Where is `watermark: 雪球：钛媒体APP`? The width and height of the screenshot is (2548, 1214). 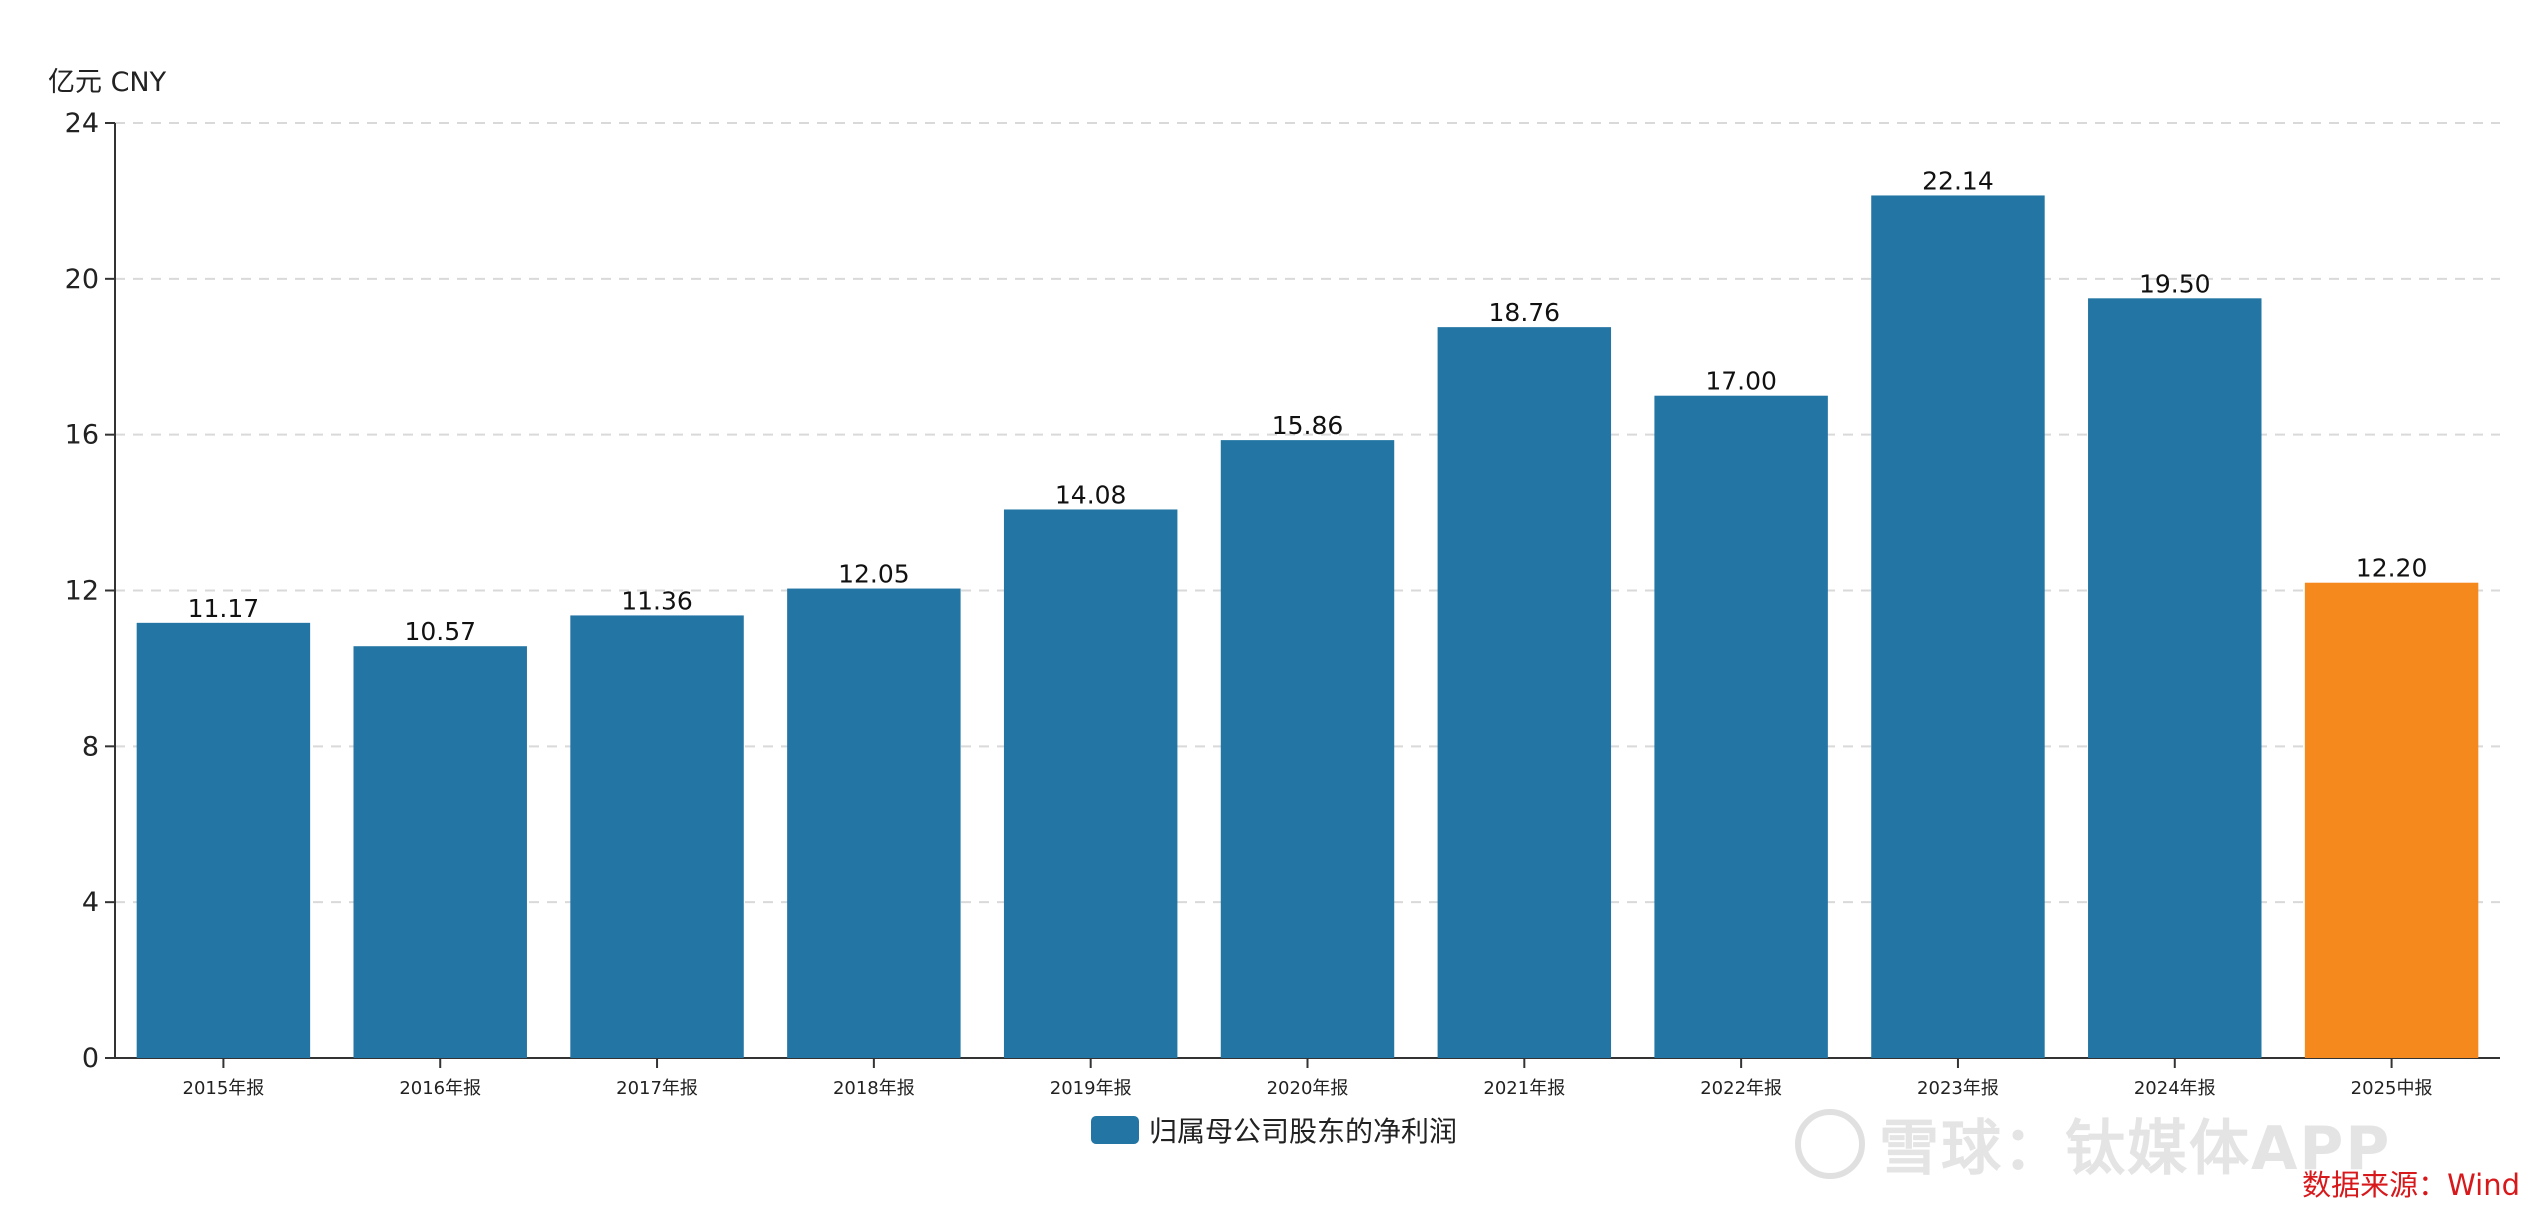 watermark: 雪球：钛媒体APP is located at coordinates (2093, 1143).